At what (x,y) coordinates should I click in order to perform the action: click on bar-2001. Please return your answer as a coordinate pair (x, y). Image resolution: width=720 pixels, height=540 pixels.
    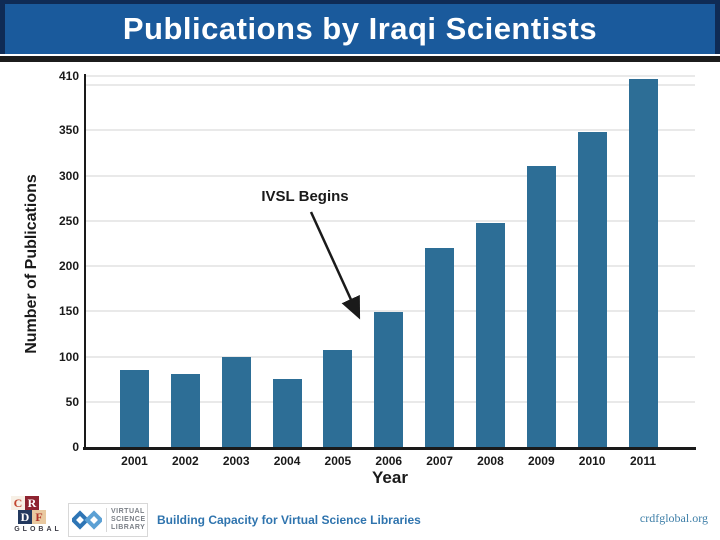
    Looking at the image, I should click on (134, 408).